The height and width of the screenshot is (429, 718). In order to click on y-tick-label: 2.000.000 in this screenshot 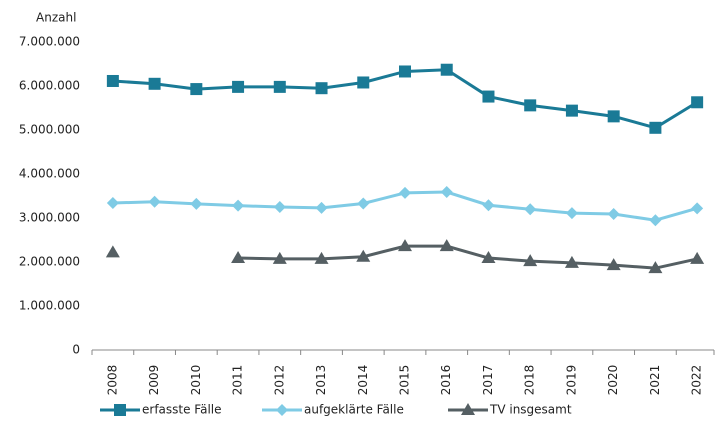, I will do `click(49, 262)`.